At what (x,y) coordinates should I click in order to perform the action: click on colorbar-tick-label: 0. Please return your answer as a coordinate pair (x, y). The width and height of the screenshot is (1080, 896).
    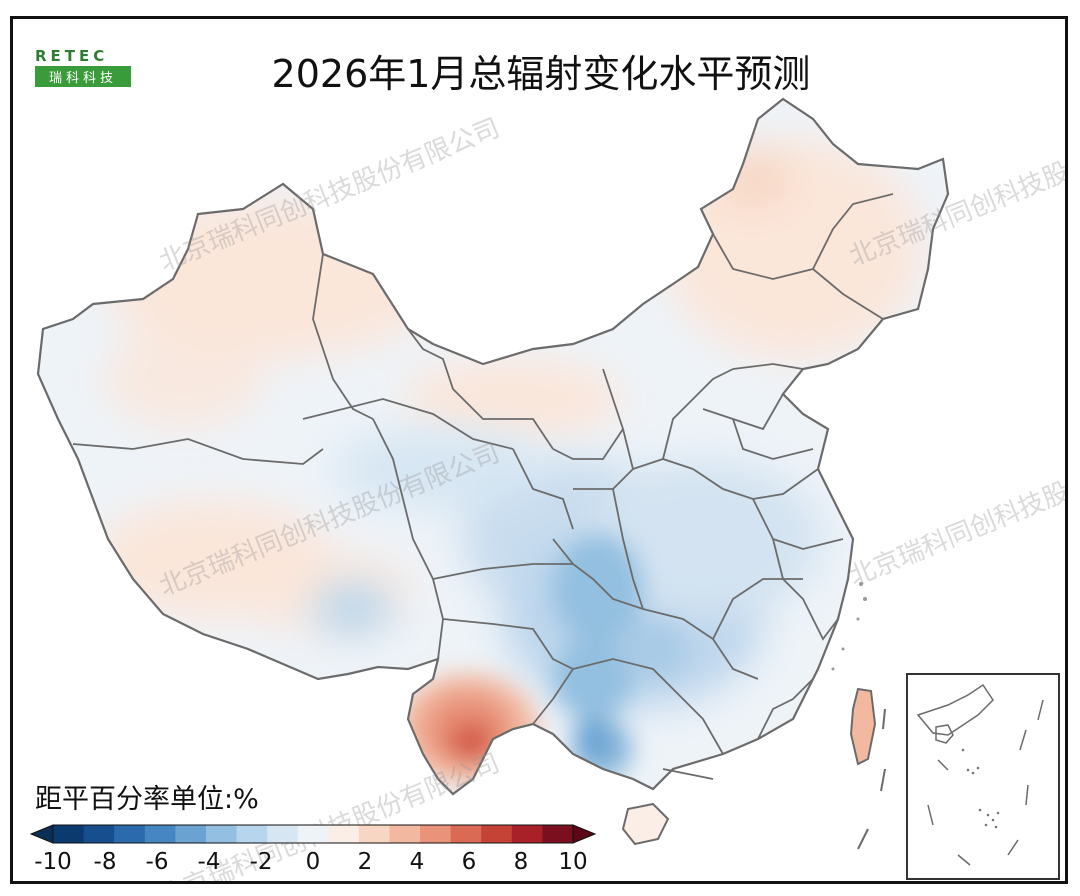
    Looking at the image, I should click on (313, 862).